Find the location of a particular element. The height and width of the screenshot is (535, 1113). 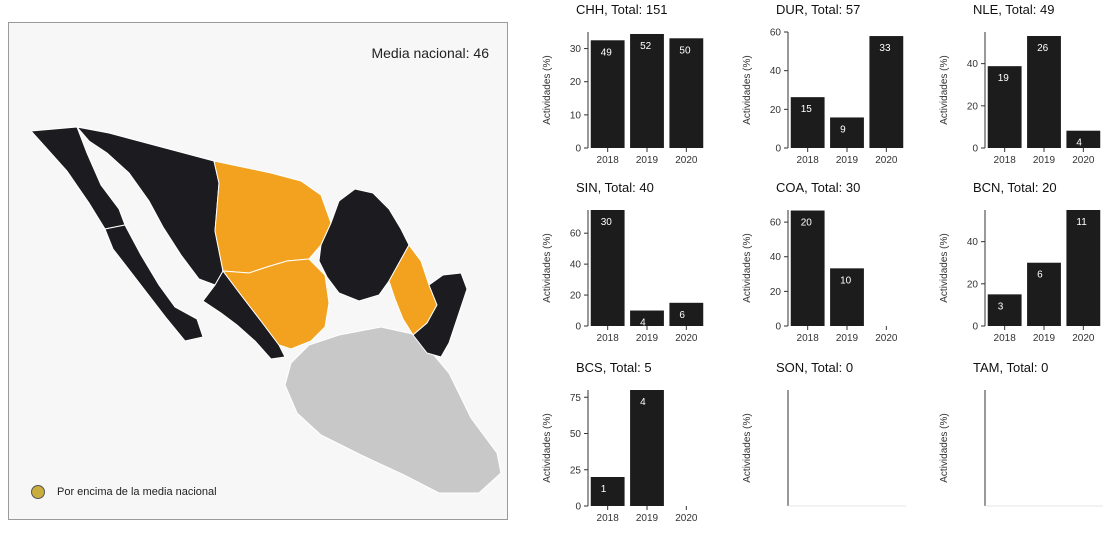

map-state-chh is located at coordinates (272, 217).